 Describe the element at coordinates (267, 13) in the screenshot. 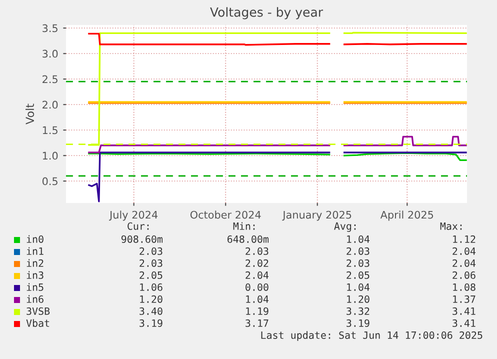

I see `chart-title: Voltages - by year` at that location.